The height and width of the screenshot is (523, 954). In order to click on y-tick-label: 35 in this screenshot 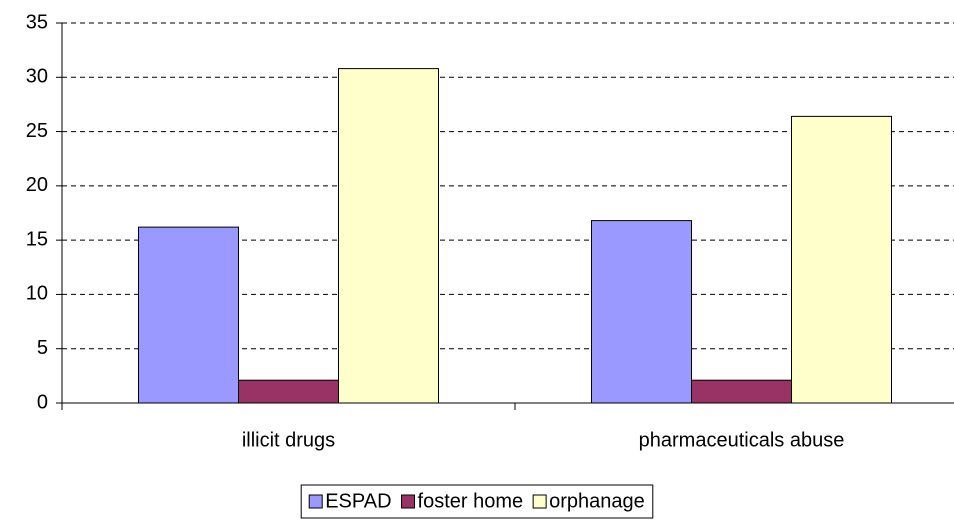, I will do `click(37, 22)`.